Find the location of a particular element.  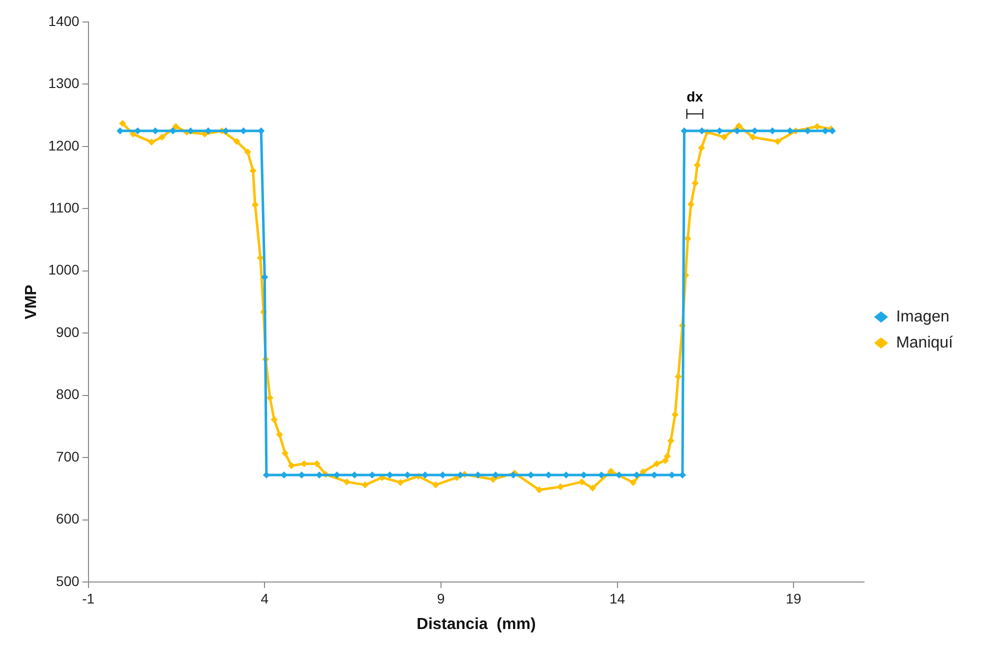

y-tick-label: 900 is located at coordinates (68, 332).